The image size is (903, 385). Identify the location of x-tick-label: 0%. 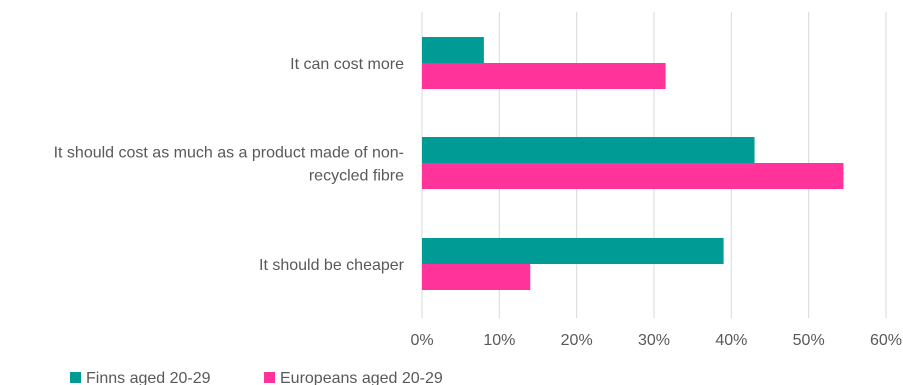
(421, 340).